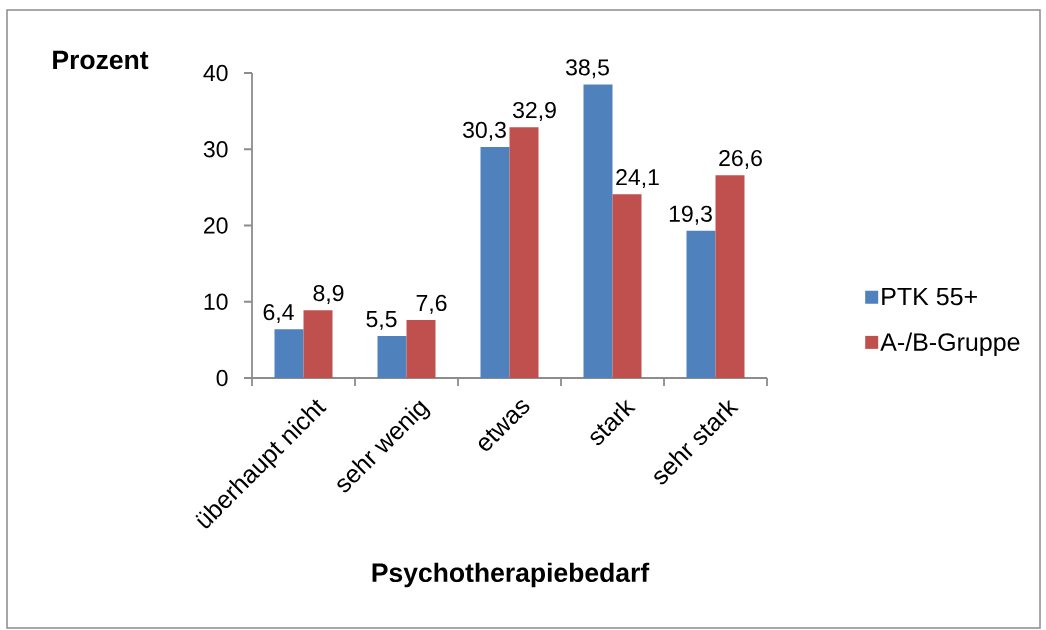 Image resolution: width=1046 pixels, height=630 pixels. Describe the element at coordinates (587, 69) in the screenshot. I see `data-label: 38,5` at that location.